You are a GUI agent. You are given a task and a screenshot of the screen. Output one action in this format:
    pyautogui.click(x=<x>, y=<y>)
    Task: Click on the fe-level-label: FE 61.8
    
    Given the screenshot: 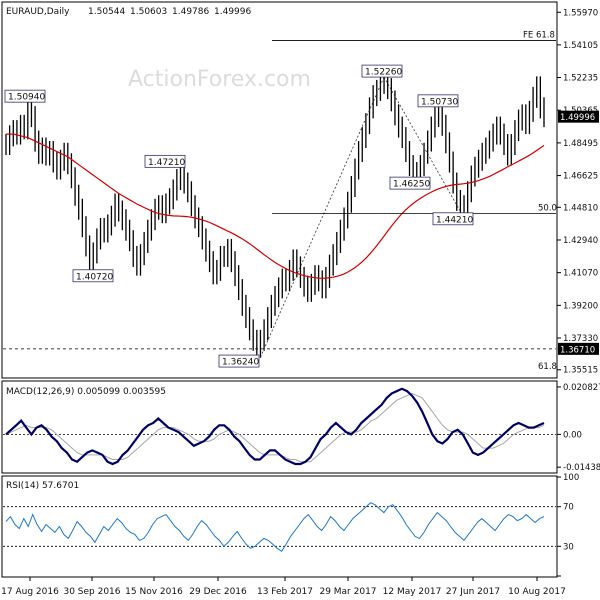 What is the action you would take?
    pyautogui.click(x=539, y=36)
    